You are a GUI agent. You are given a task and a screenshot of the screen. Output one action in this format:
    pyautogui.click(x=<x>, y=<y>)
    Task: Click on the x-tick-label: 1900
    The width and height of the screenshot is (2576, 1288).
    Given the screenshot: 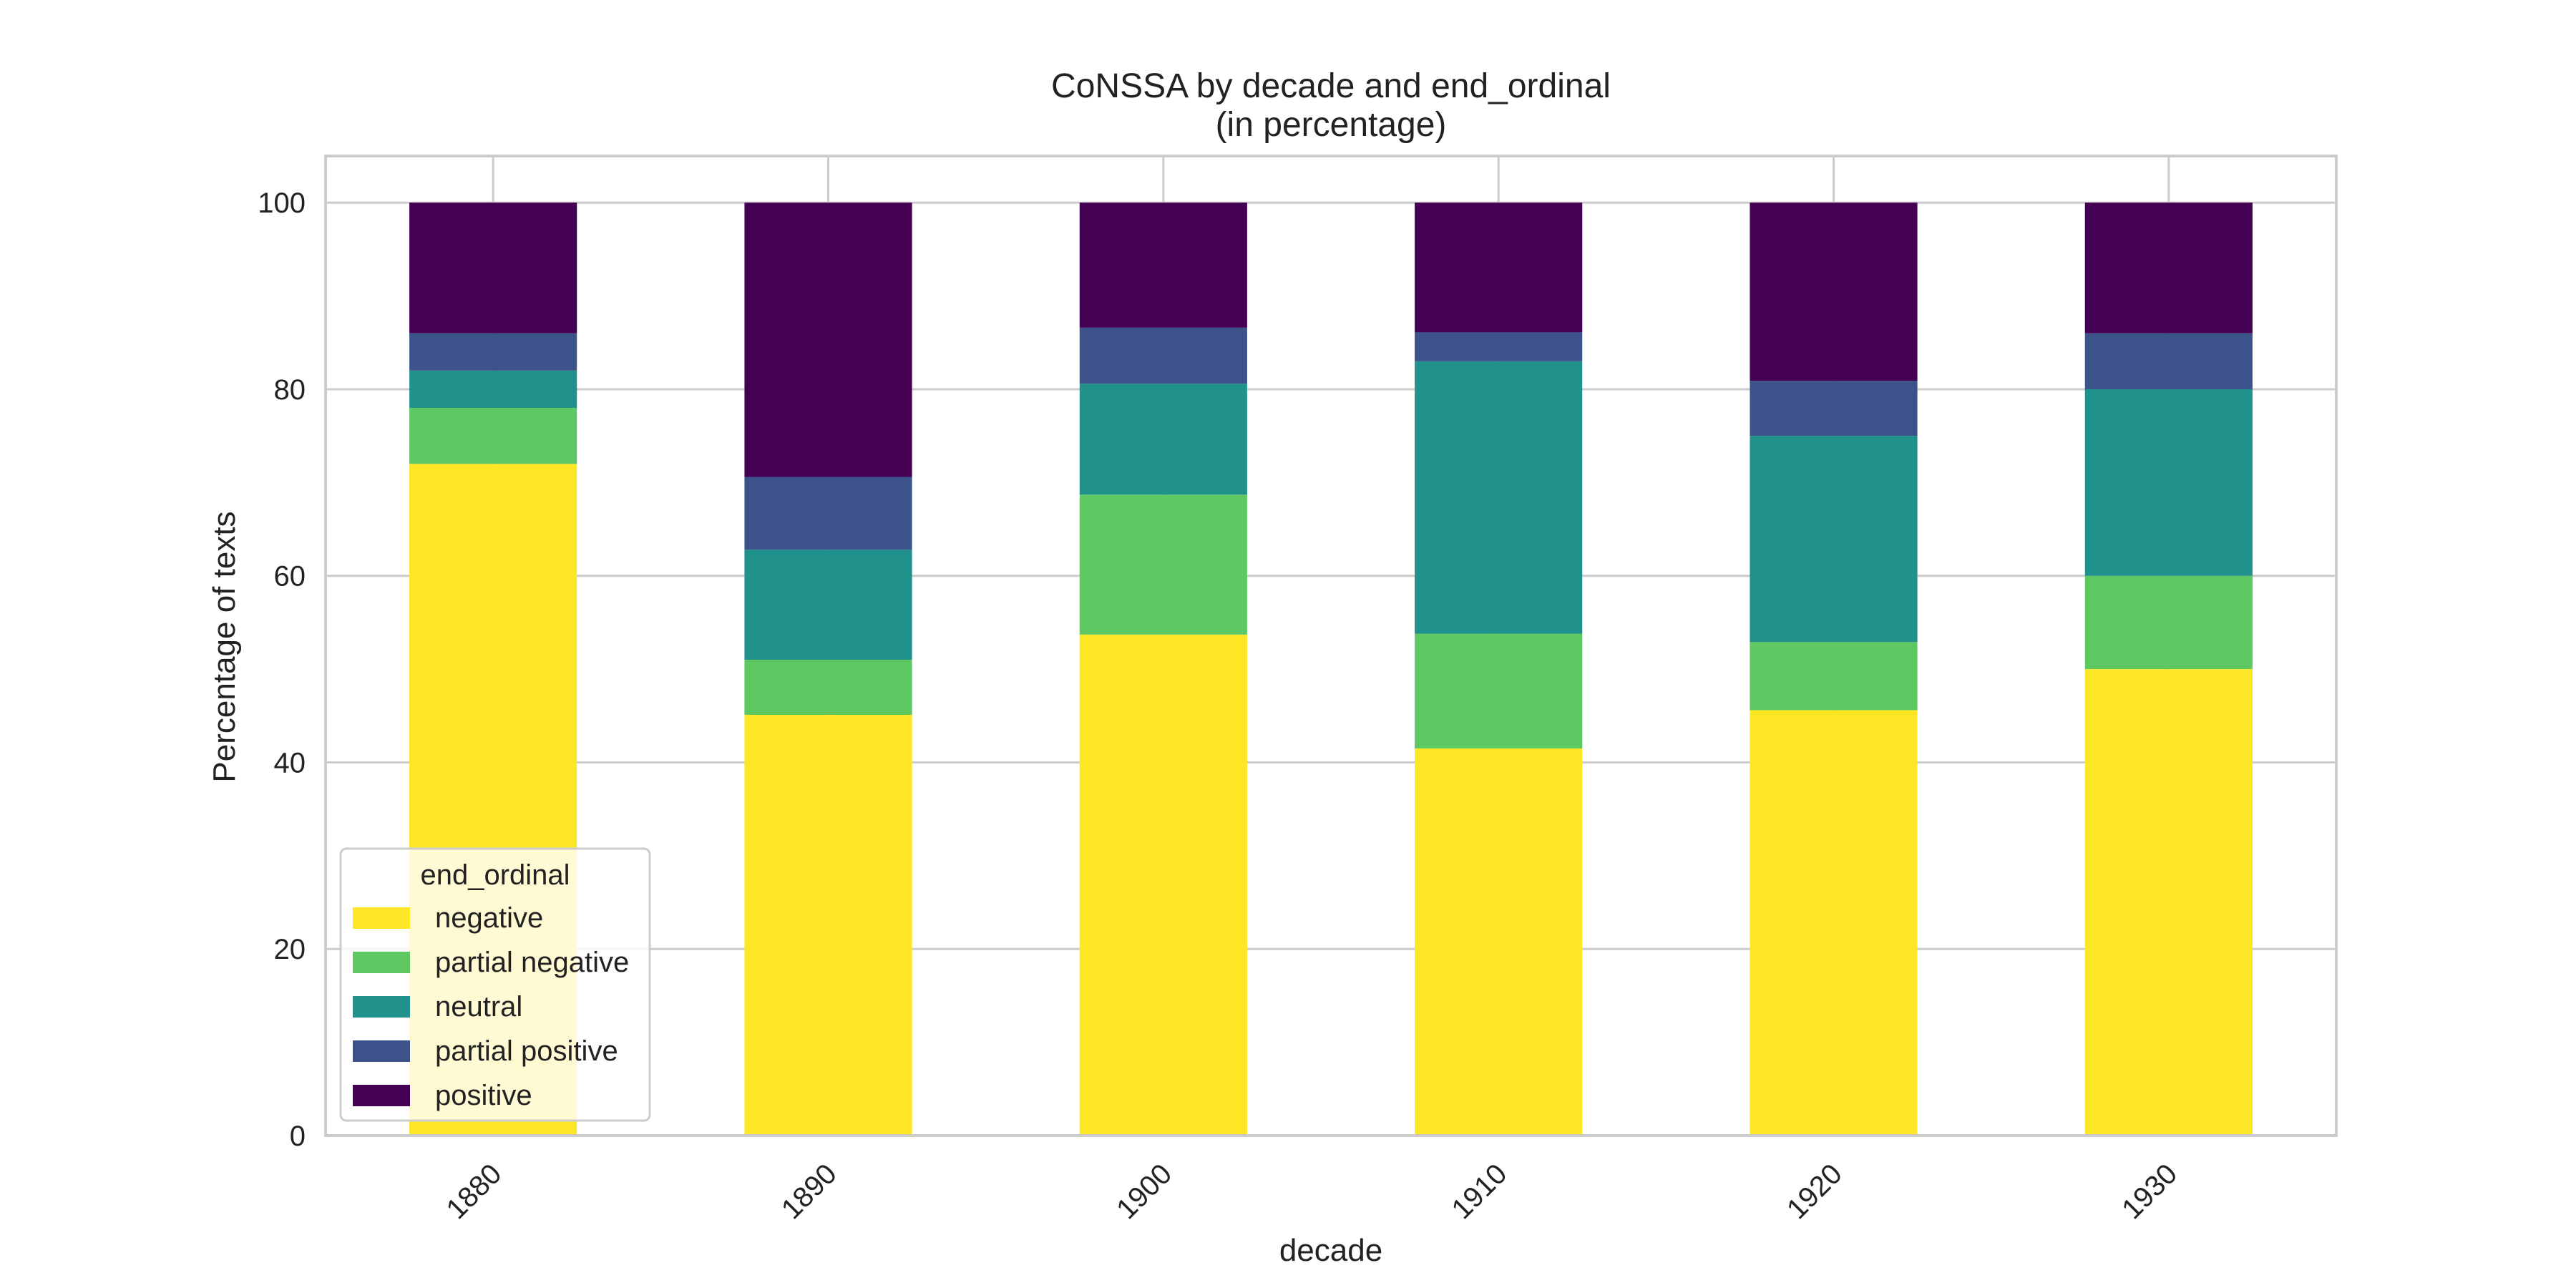 What is the action you would take?
    pyautogui.click(x=1144, y=1191)
    